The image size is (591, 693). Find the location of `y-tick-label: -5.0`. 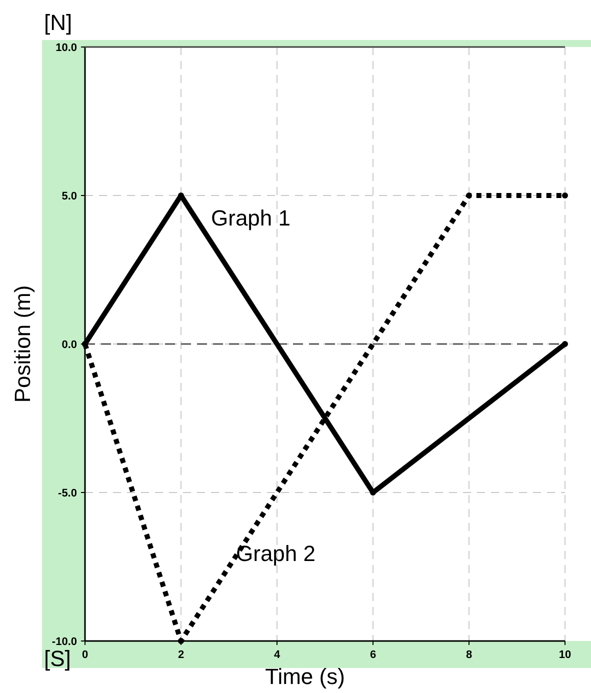

y-tick-label: -5.0 is located at coordinates (67, 494).